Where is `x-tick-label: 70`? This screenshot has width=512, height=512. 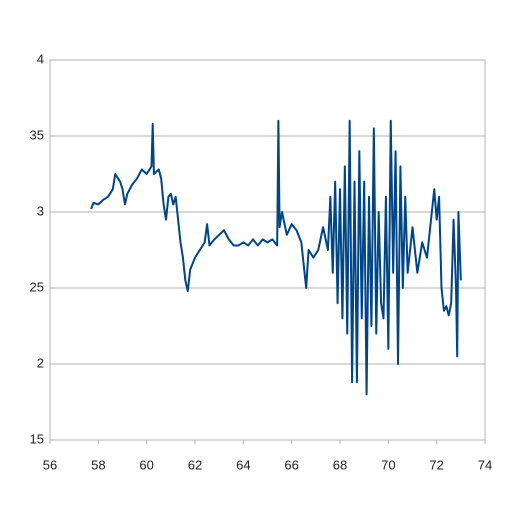
x-tick-label: 70 is located at coordinates (388, 464).